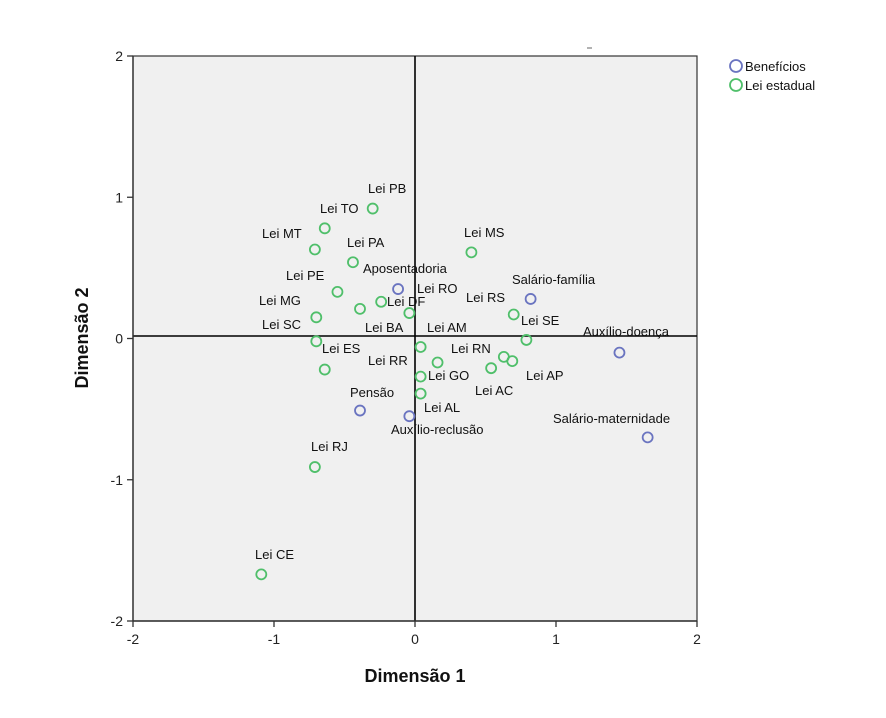 The image size is (886, 718). Describe the element at coordinates (117, 480) in the screenshot. I see `y-tick-label: -1` at that location.